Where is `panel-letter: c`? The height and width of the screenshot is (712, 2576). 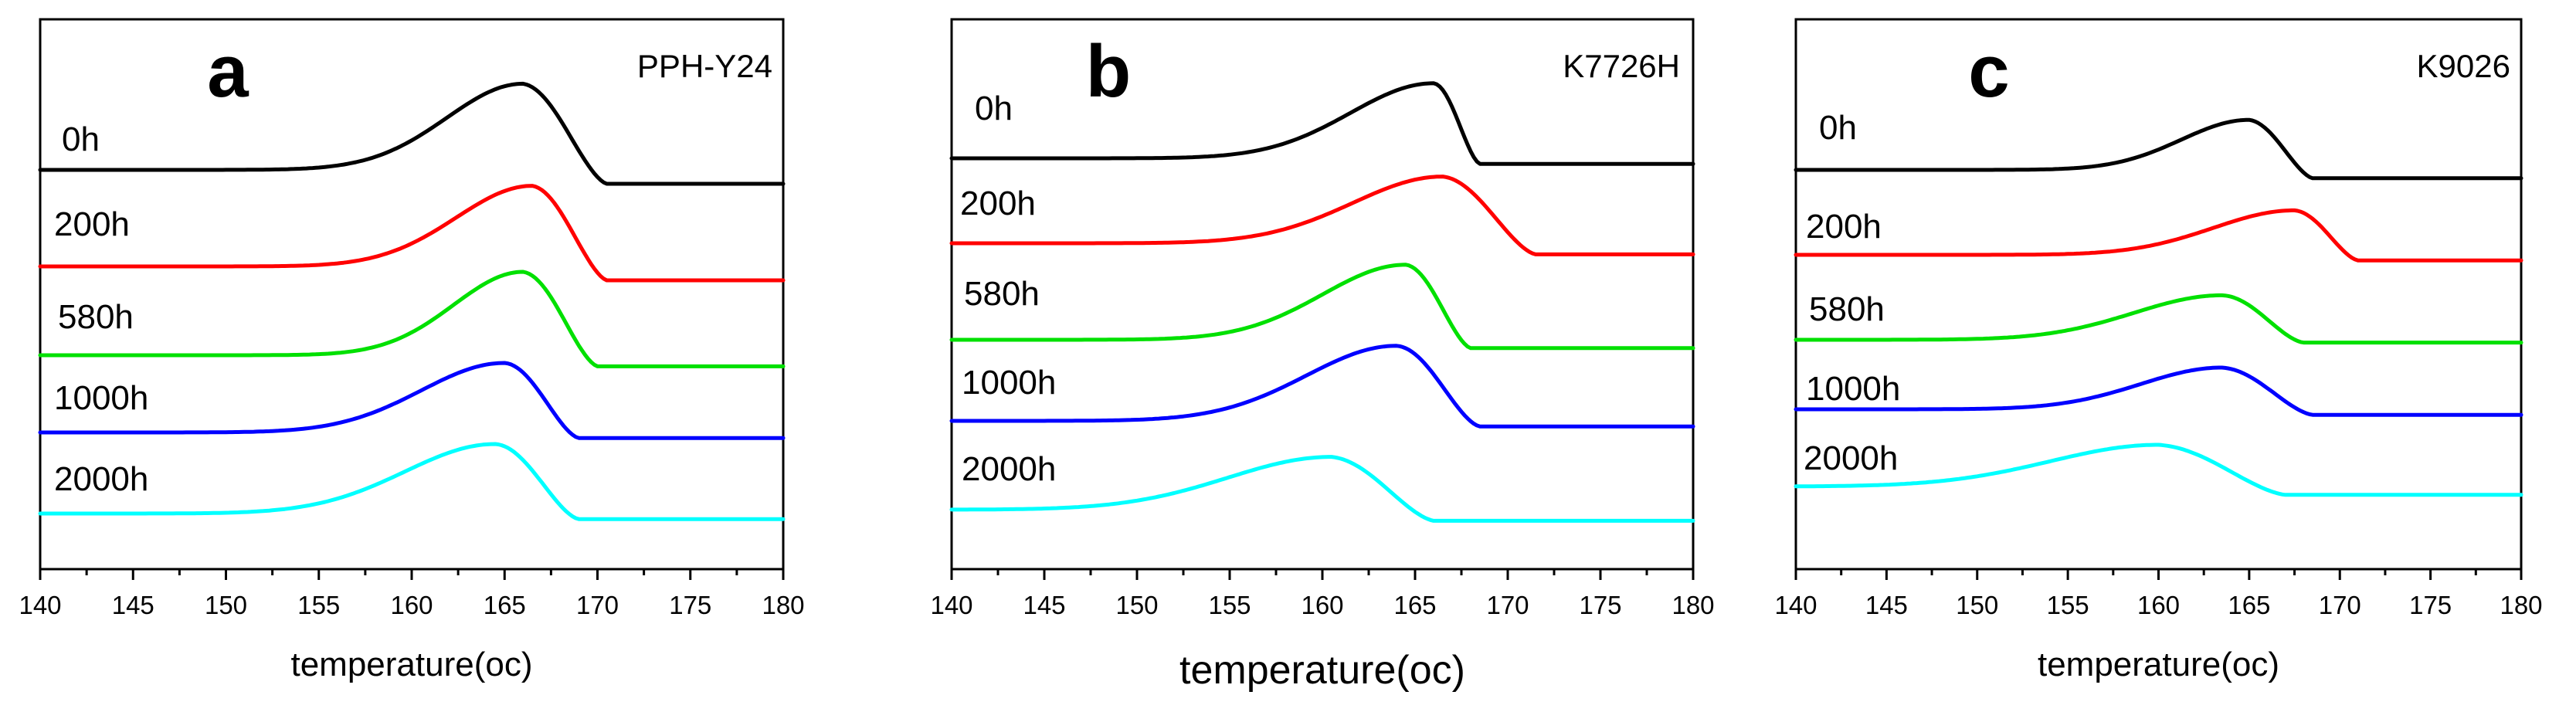
panel-letter: c is located at coordinates (1988, 71).